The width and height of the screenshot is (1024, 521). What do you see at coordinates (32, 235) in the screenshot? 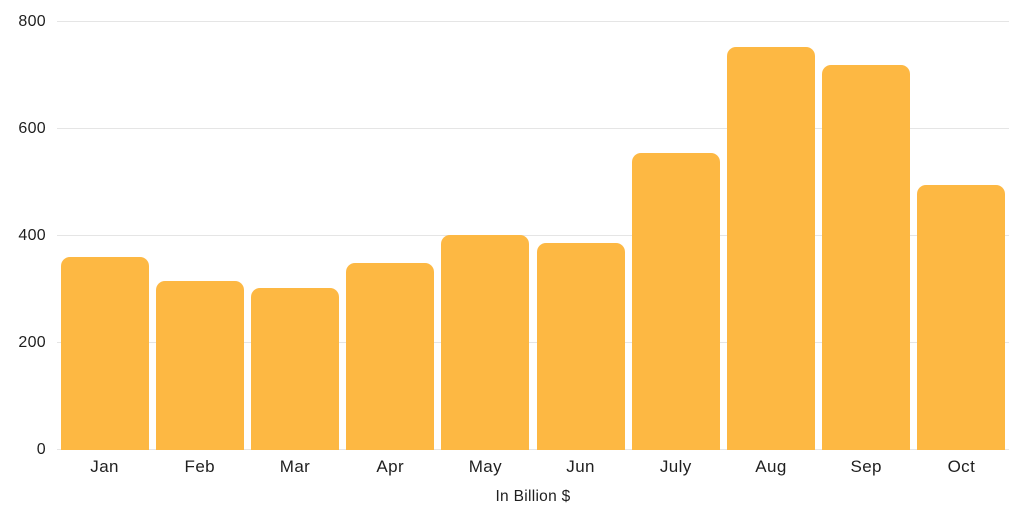
I see `y-tick-label: 400` at bounding box center [32, 235].